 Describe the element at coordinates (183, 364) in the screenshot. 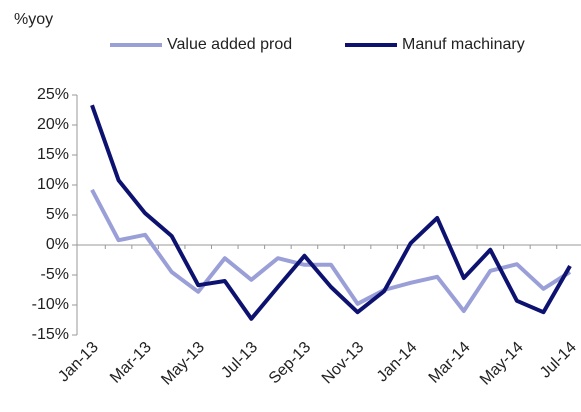

I see `x-tick-label: May-13` at that location.